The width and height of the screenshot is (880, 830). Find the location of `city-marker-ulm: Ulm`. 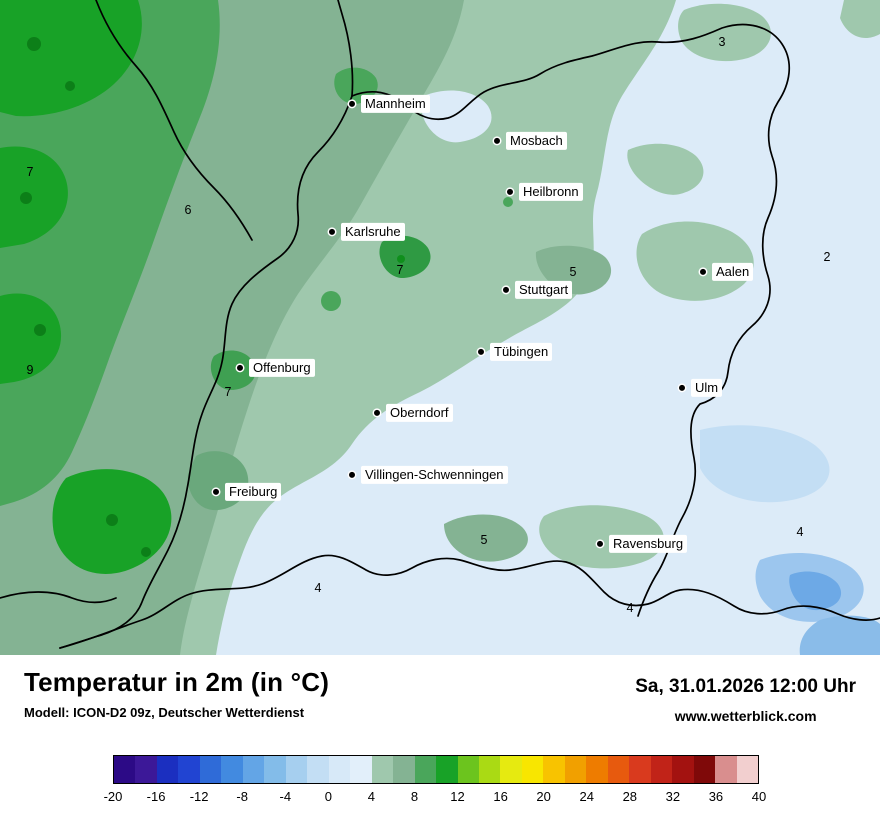

city-marker-ulm: Ulm is located at coordinates (701, 388).